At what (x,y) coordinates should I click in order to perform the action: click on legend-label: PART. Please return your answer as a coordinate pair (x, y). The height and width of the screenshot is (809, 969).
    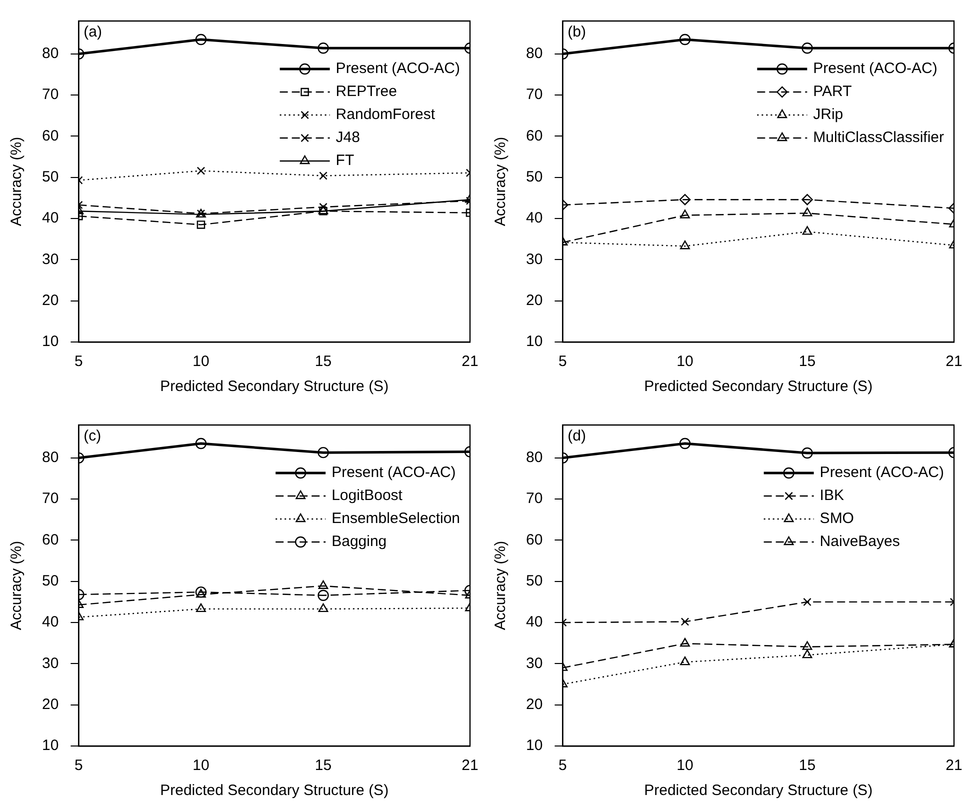
    Looking at the image, I should click on (832, 91).